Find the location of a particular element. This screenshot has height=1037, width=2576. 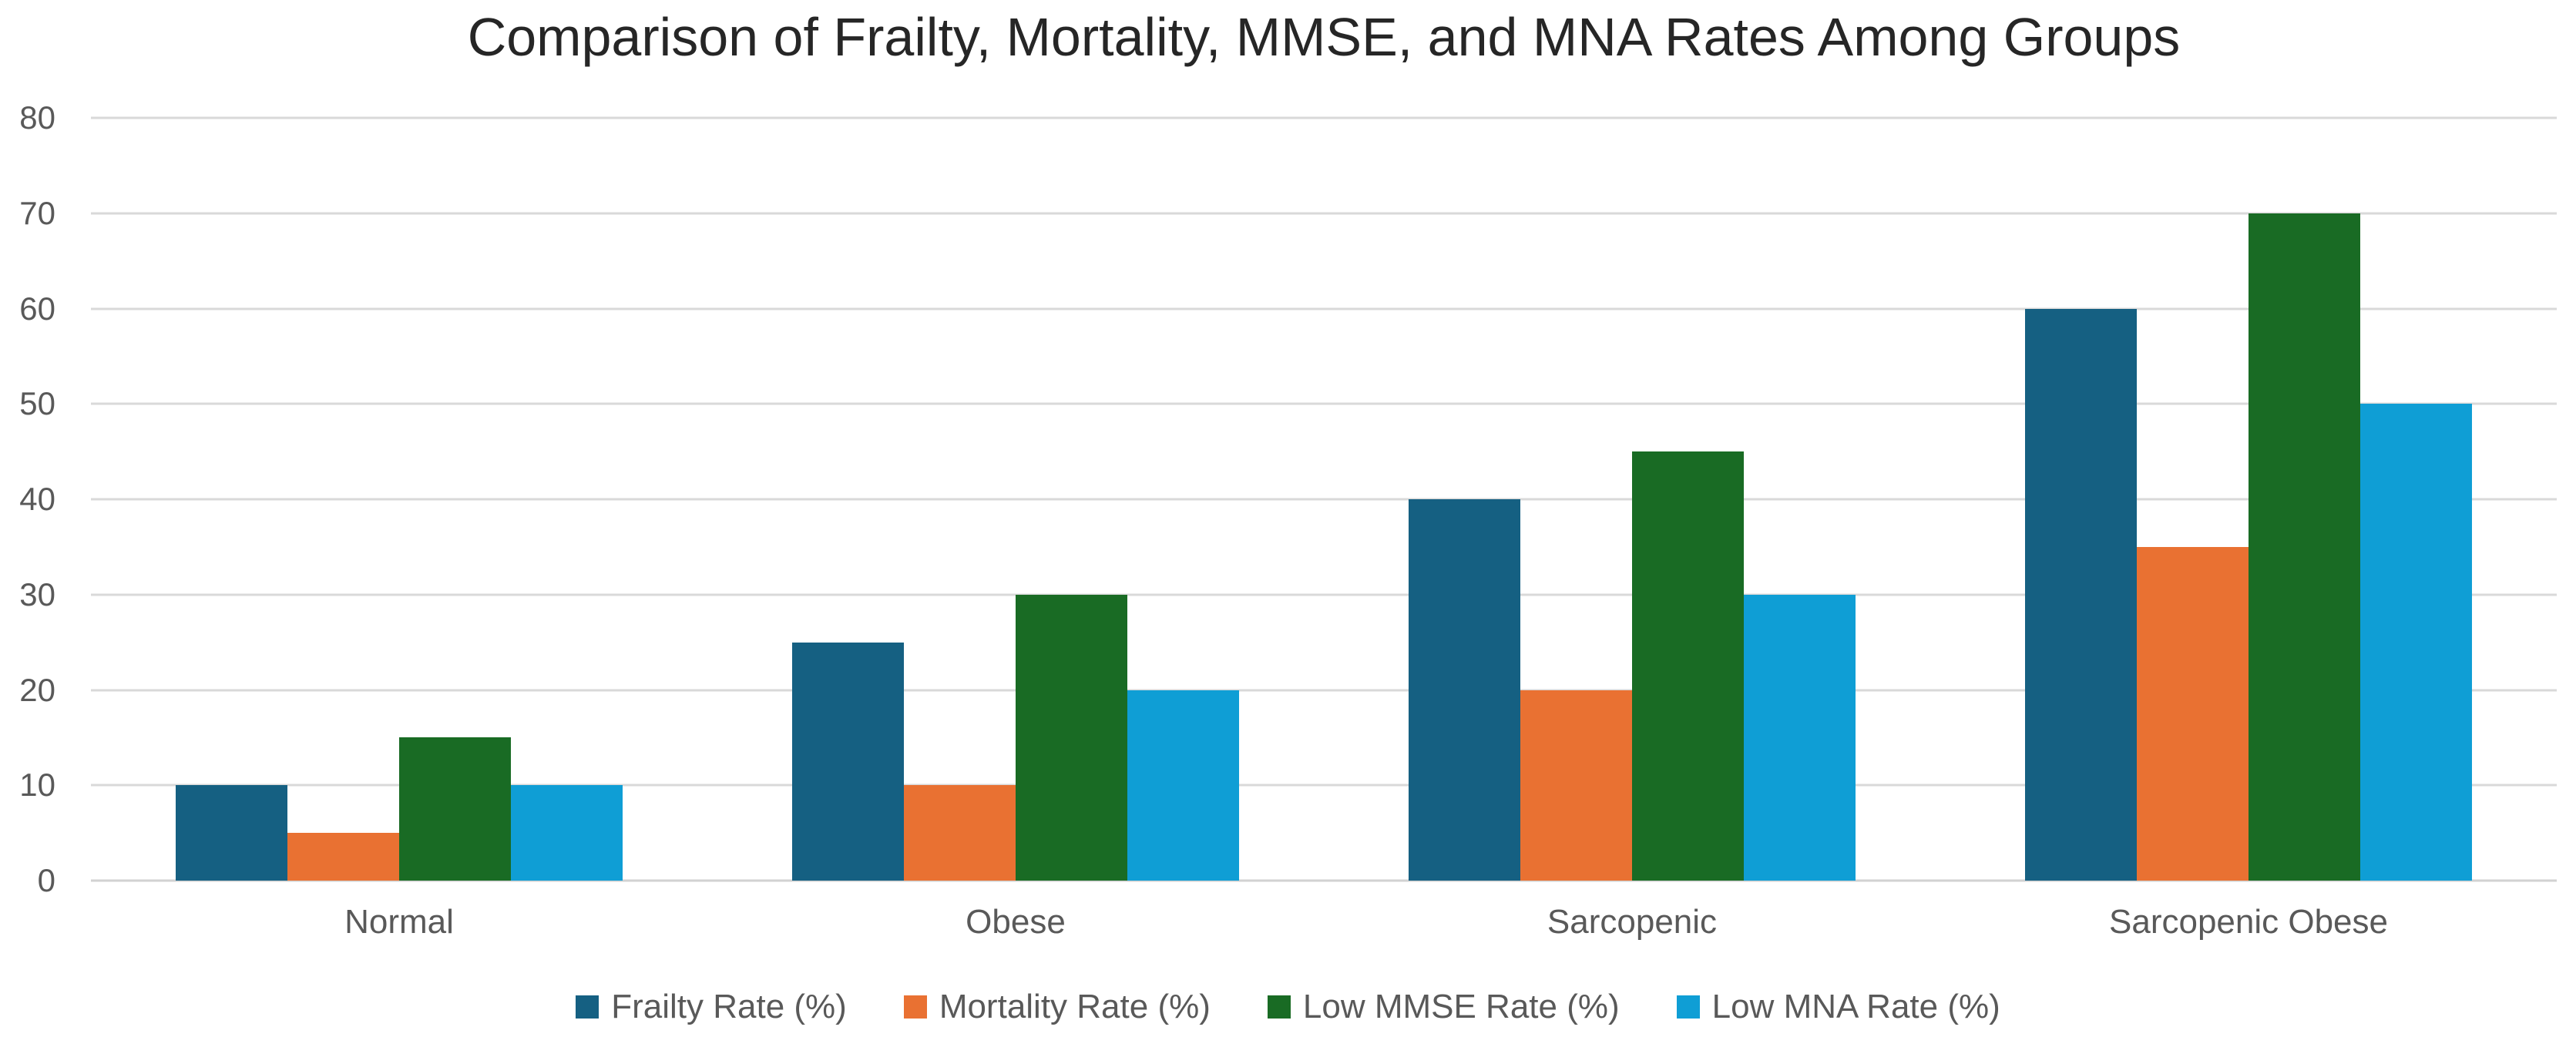

y-tick-label-0: 0 is located at coordinates (46, 880).